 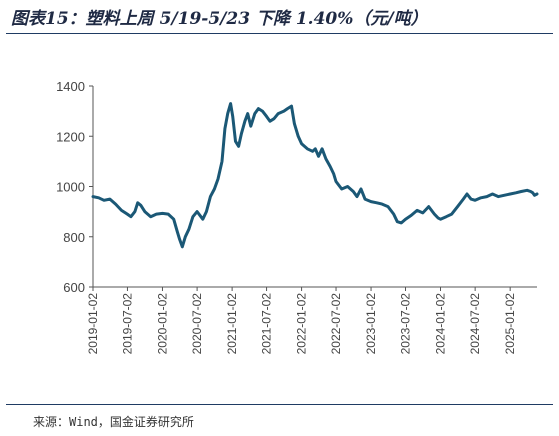 I want to click on source-note: 来源：Wind，国金证券研究所, so click(x=113, y=422).